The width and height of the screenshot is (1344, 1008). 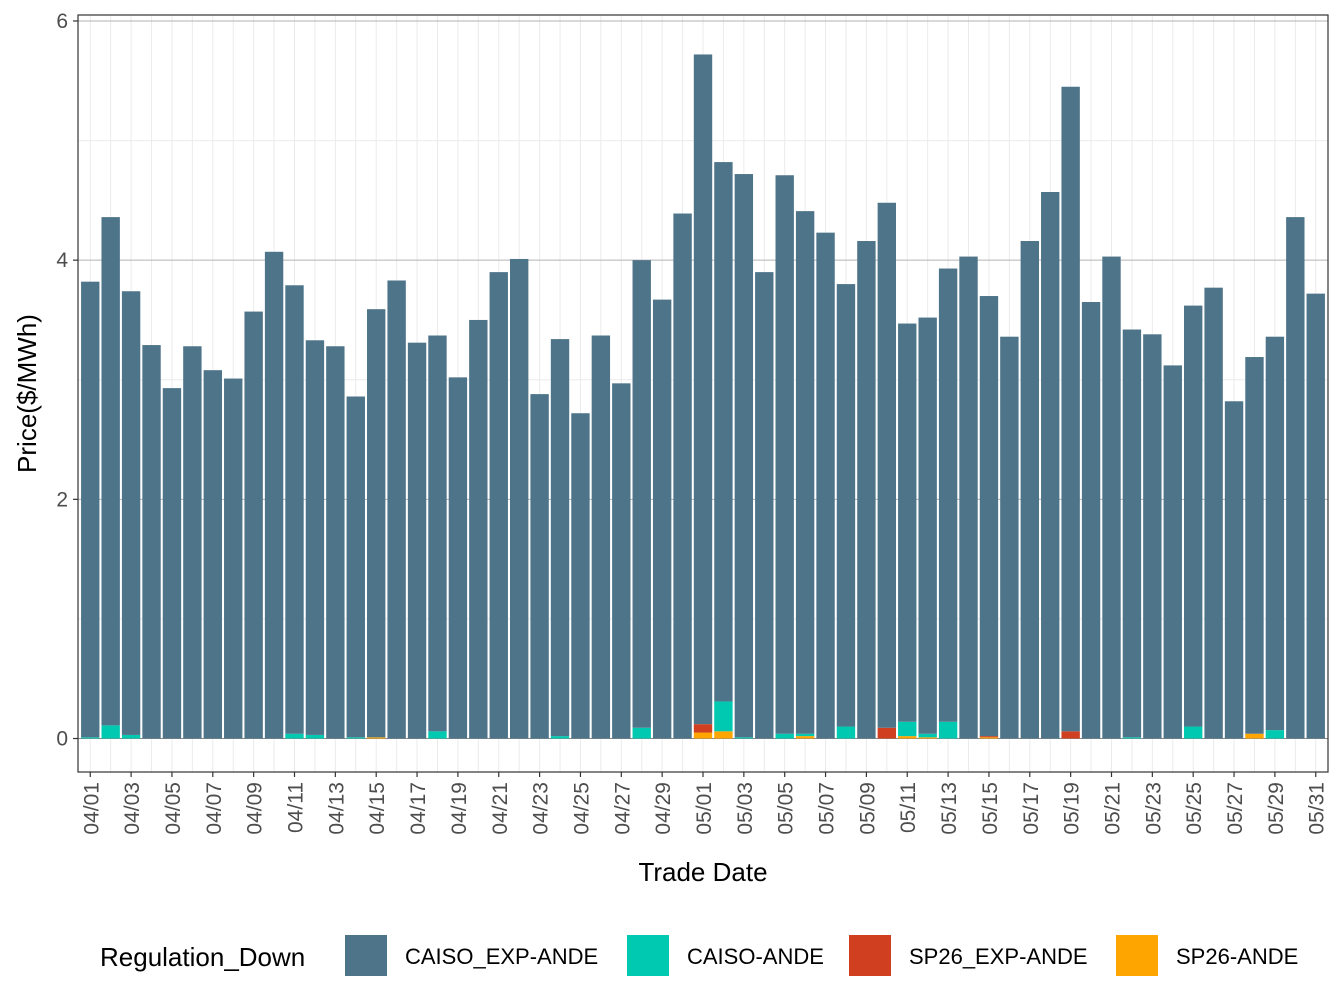 What do you see at coordinates (1153, 808) in the screenshot?
I see `x-tick-label: 05/23` at bounding box center [1153, 808].